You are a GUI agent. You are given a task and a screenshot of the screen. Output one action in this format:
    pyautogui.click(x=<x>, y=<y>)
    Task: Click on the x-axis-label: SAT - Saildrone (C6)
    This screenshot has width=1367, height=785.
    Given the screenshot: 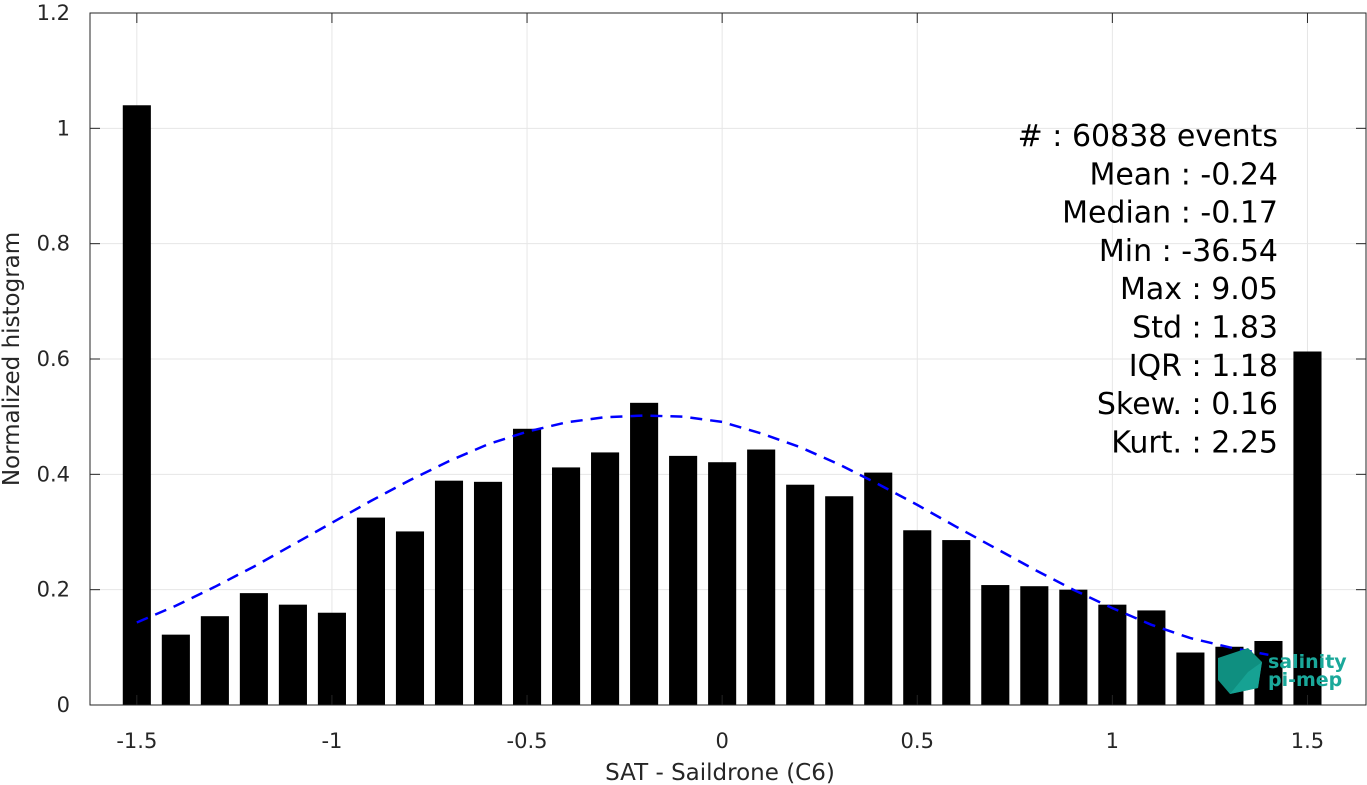 What is the action you would take?
    pyautogui.click(x=720, y=772)
    